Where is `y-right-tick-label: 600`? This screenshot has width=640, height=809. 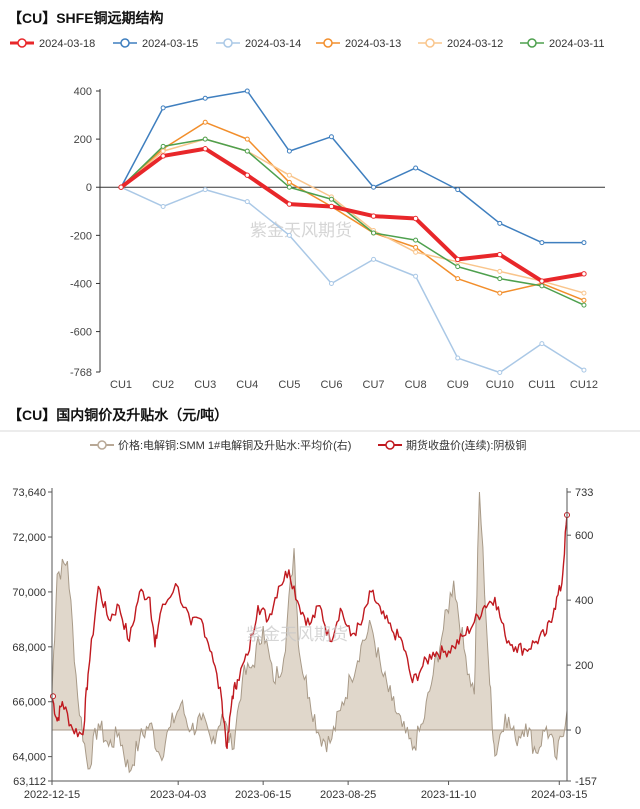
y-right-tick-label: 600 is located at coordinates (584, 536).